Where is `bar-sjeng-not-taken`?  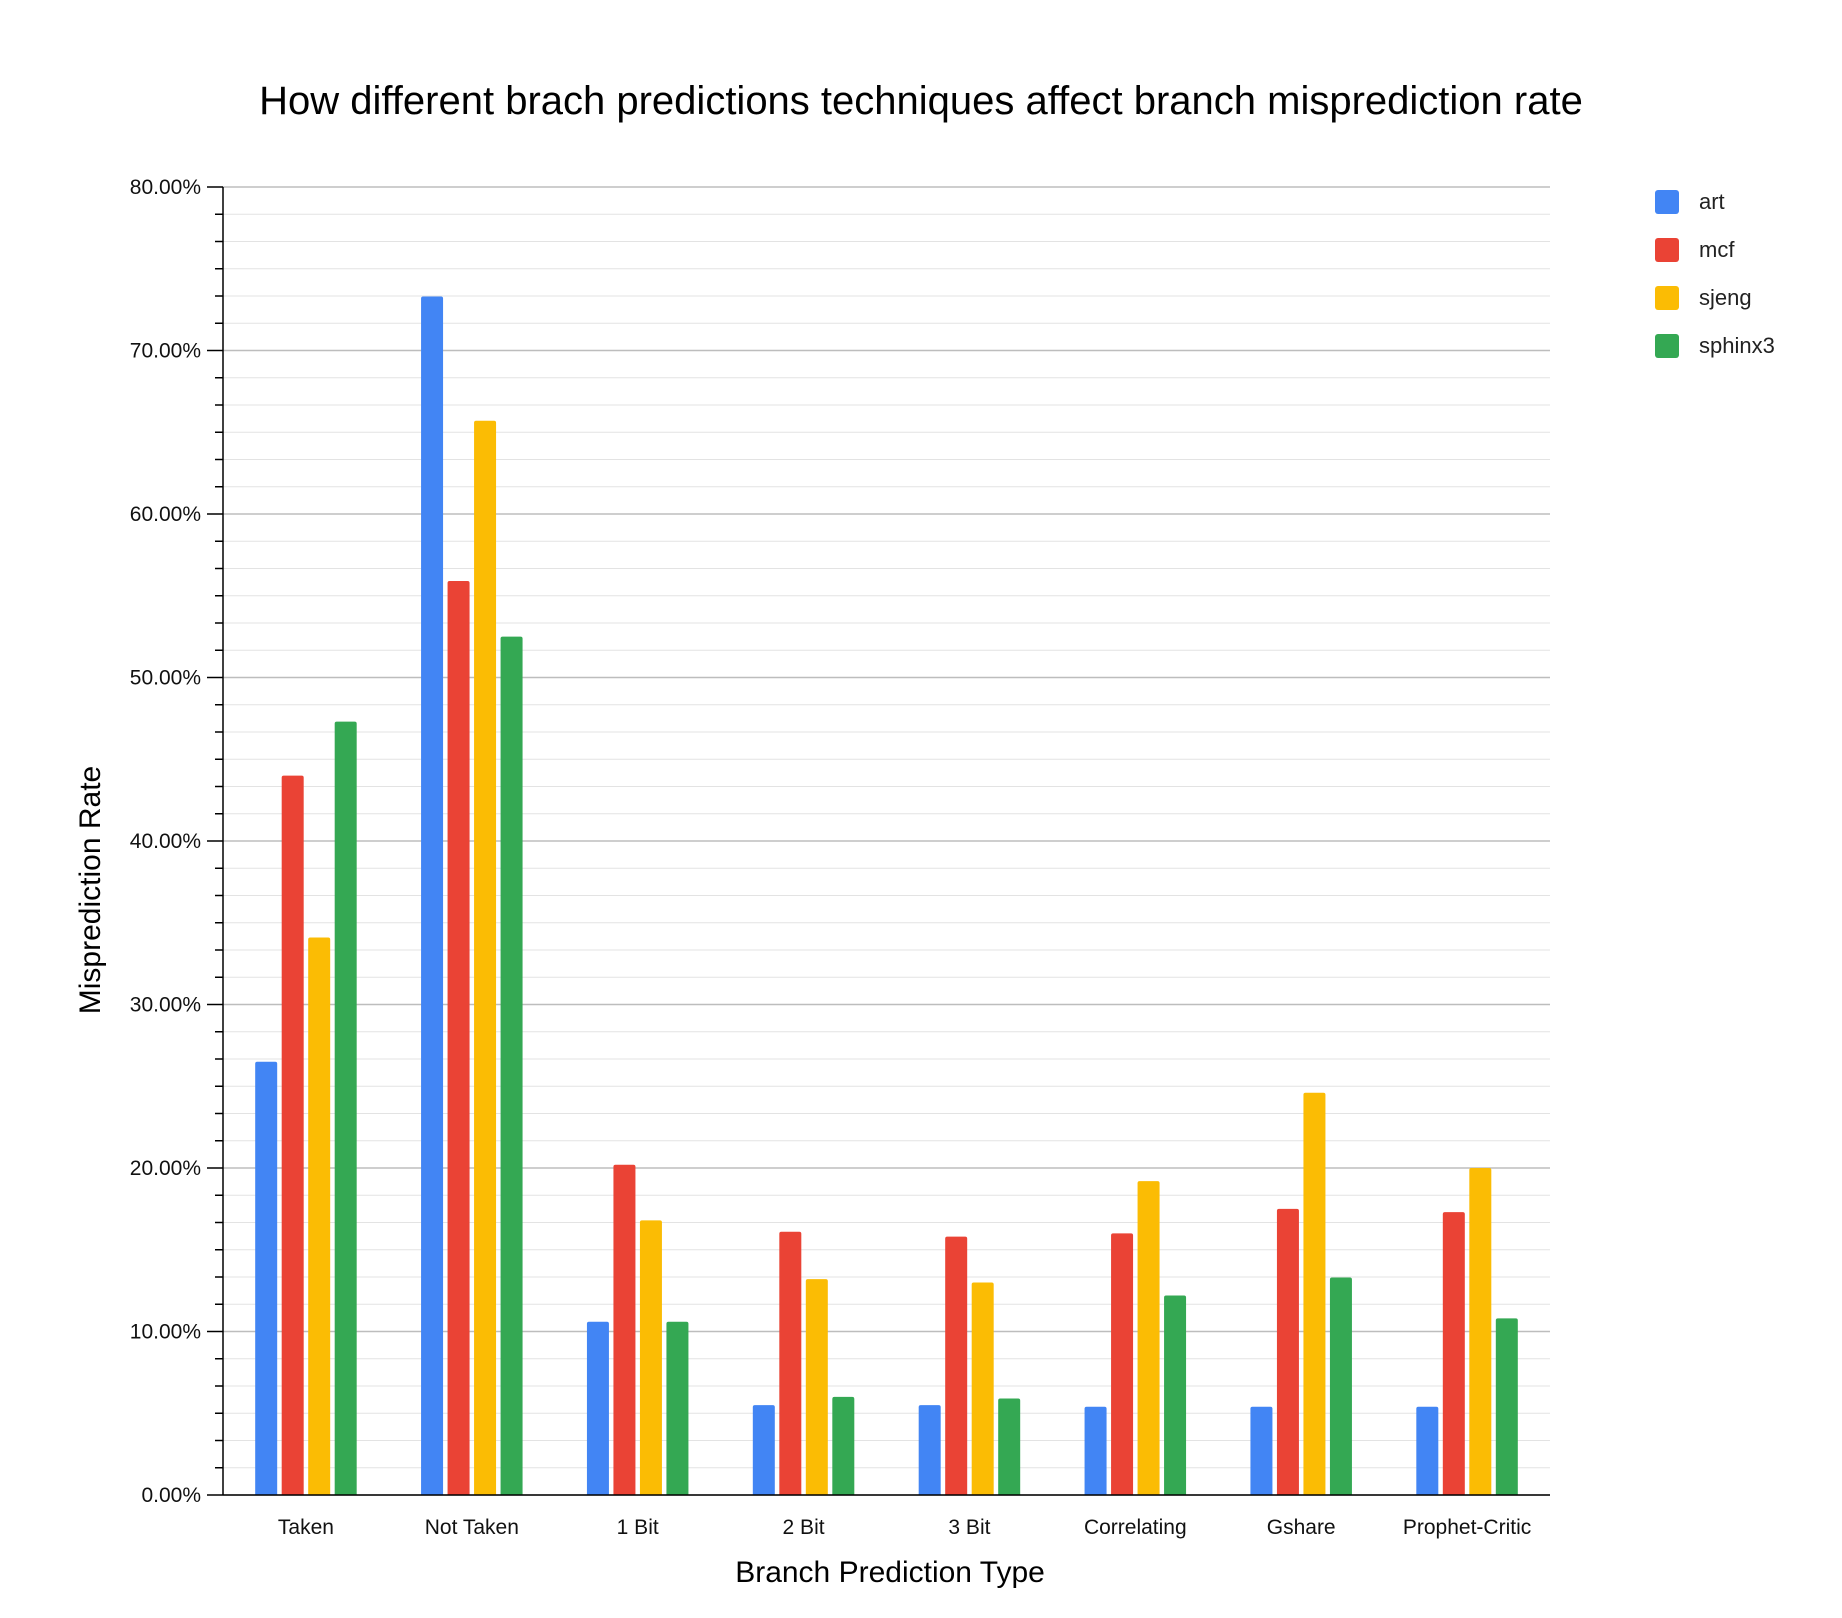
bar-sjeng-not-taken is located at coordinates (485, 958).